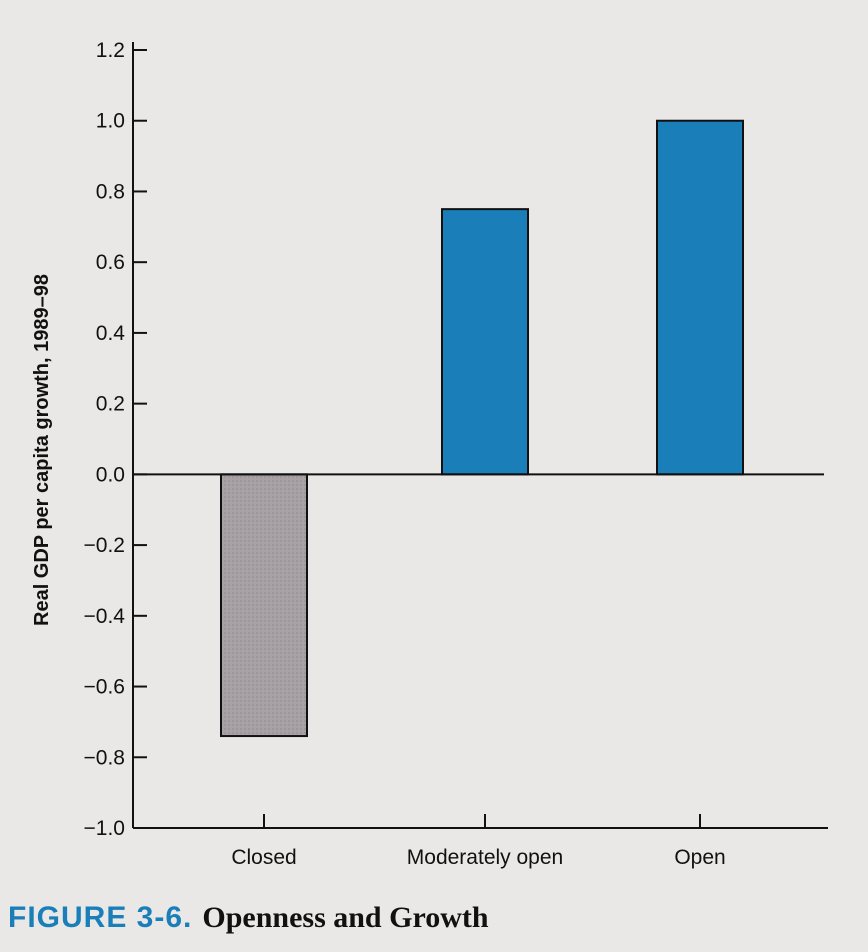 Image resolution: width=868 pixels, height=952 pixels. I want to click on y-tick-label: −1.0, so click(104, 828).